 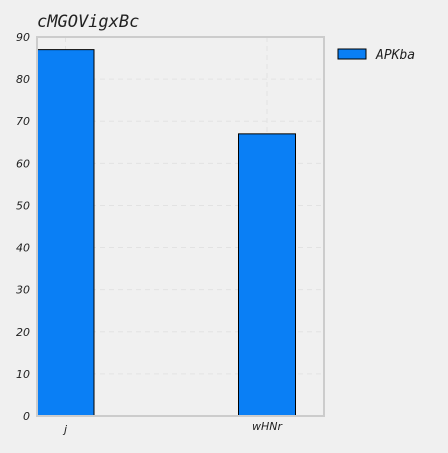 I want to click on y-tick-label: 90, so click(x=23, y=37).